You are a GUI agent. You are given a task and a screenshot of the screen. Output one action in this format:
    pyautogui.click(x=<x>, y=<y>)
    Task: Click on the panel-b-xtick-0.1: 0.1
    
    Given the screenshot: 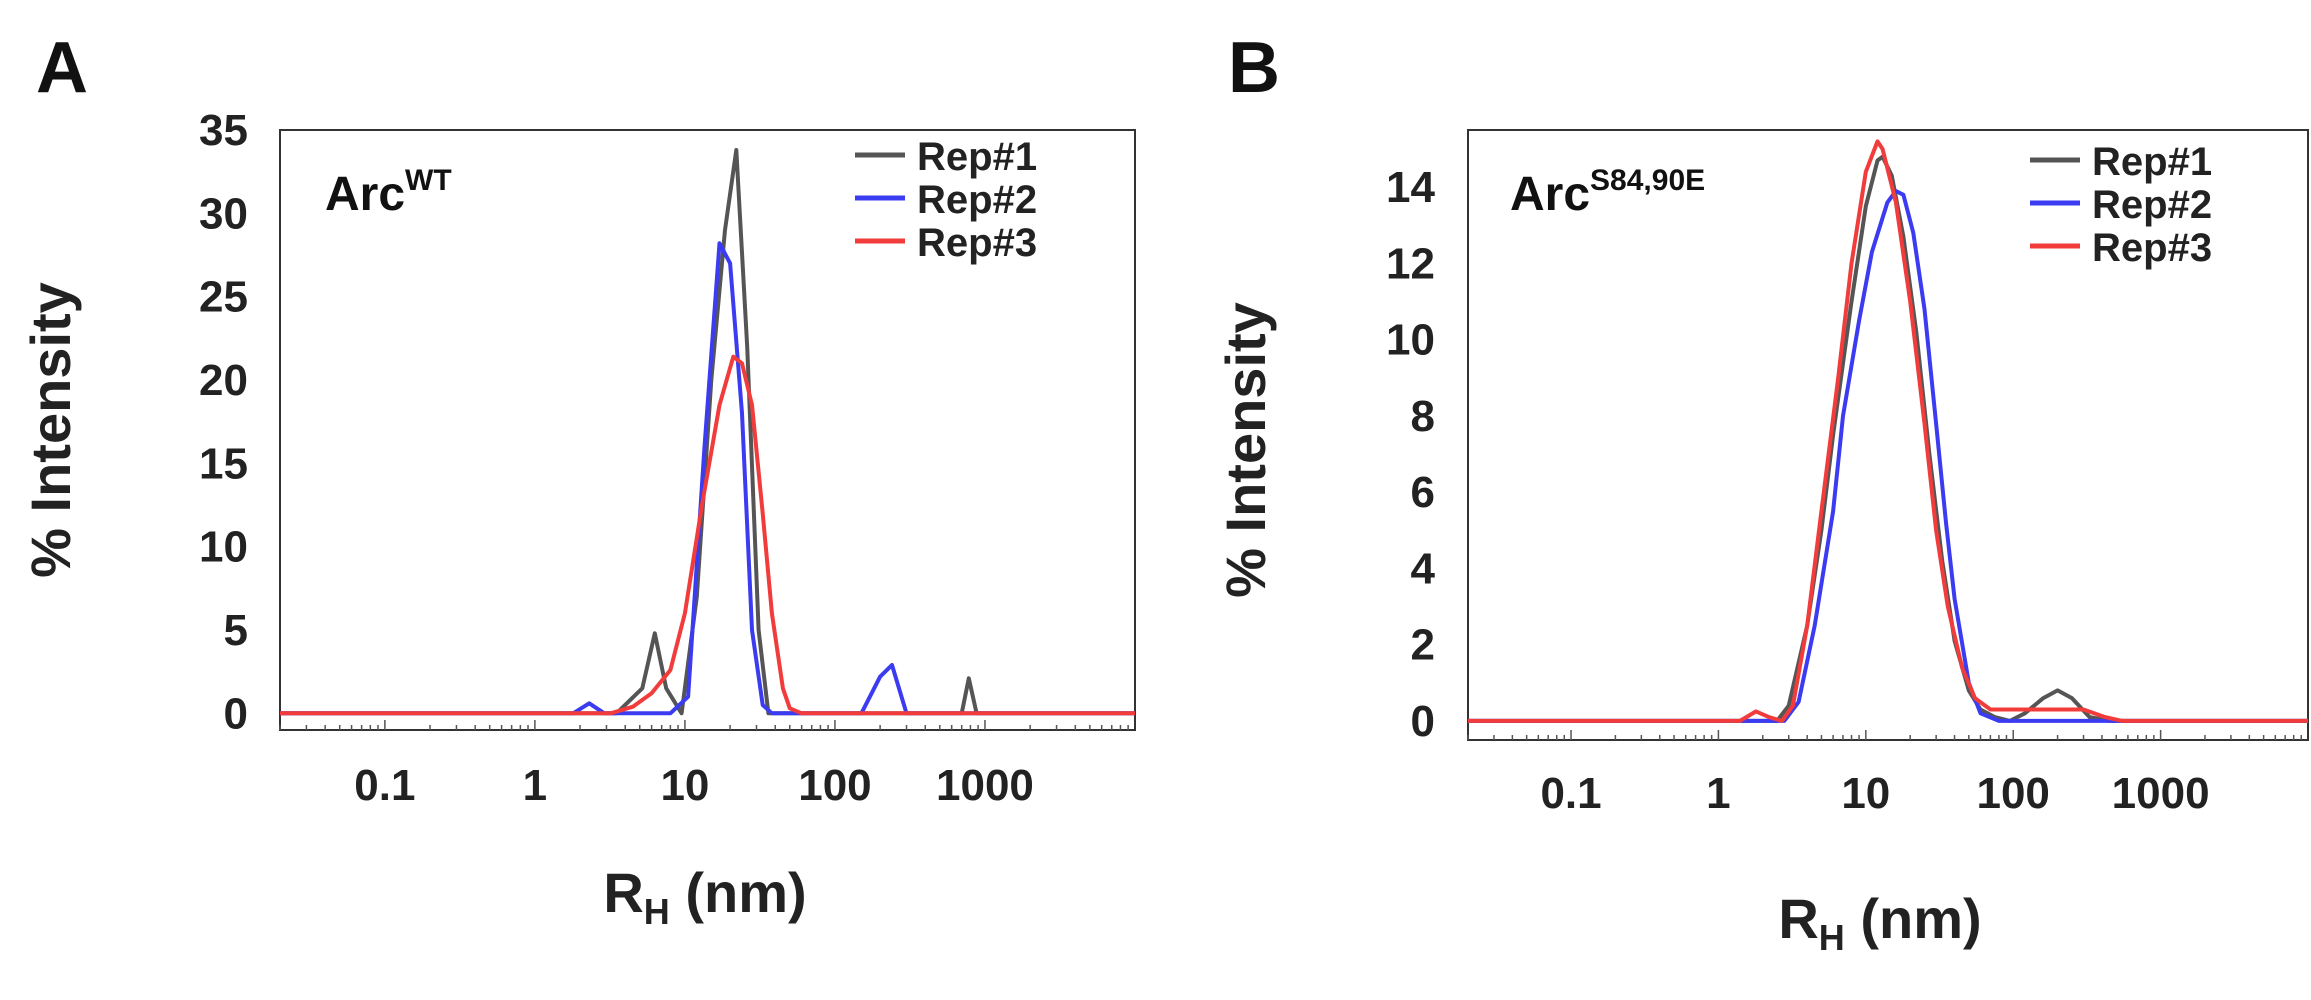 What is the action you would take?
    pyautogui.click(x=1570, y=793)
    